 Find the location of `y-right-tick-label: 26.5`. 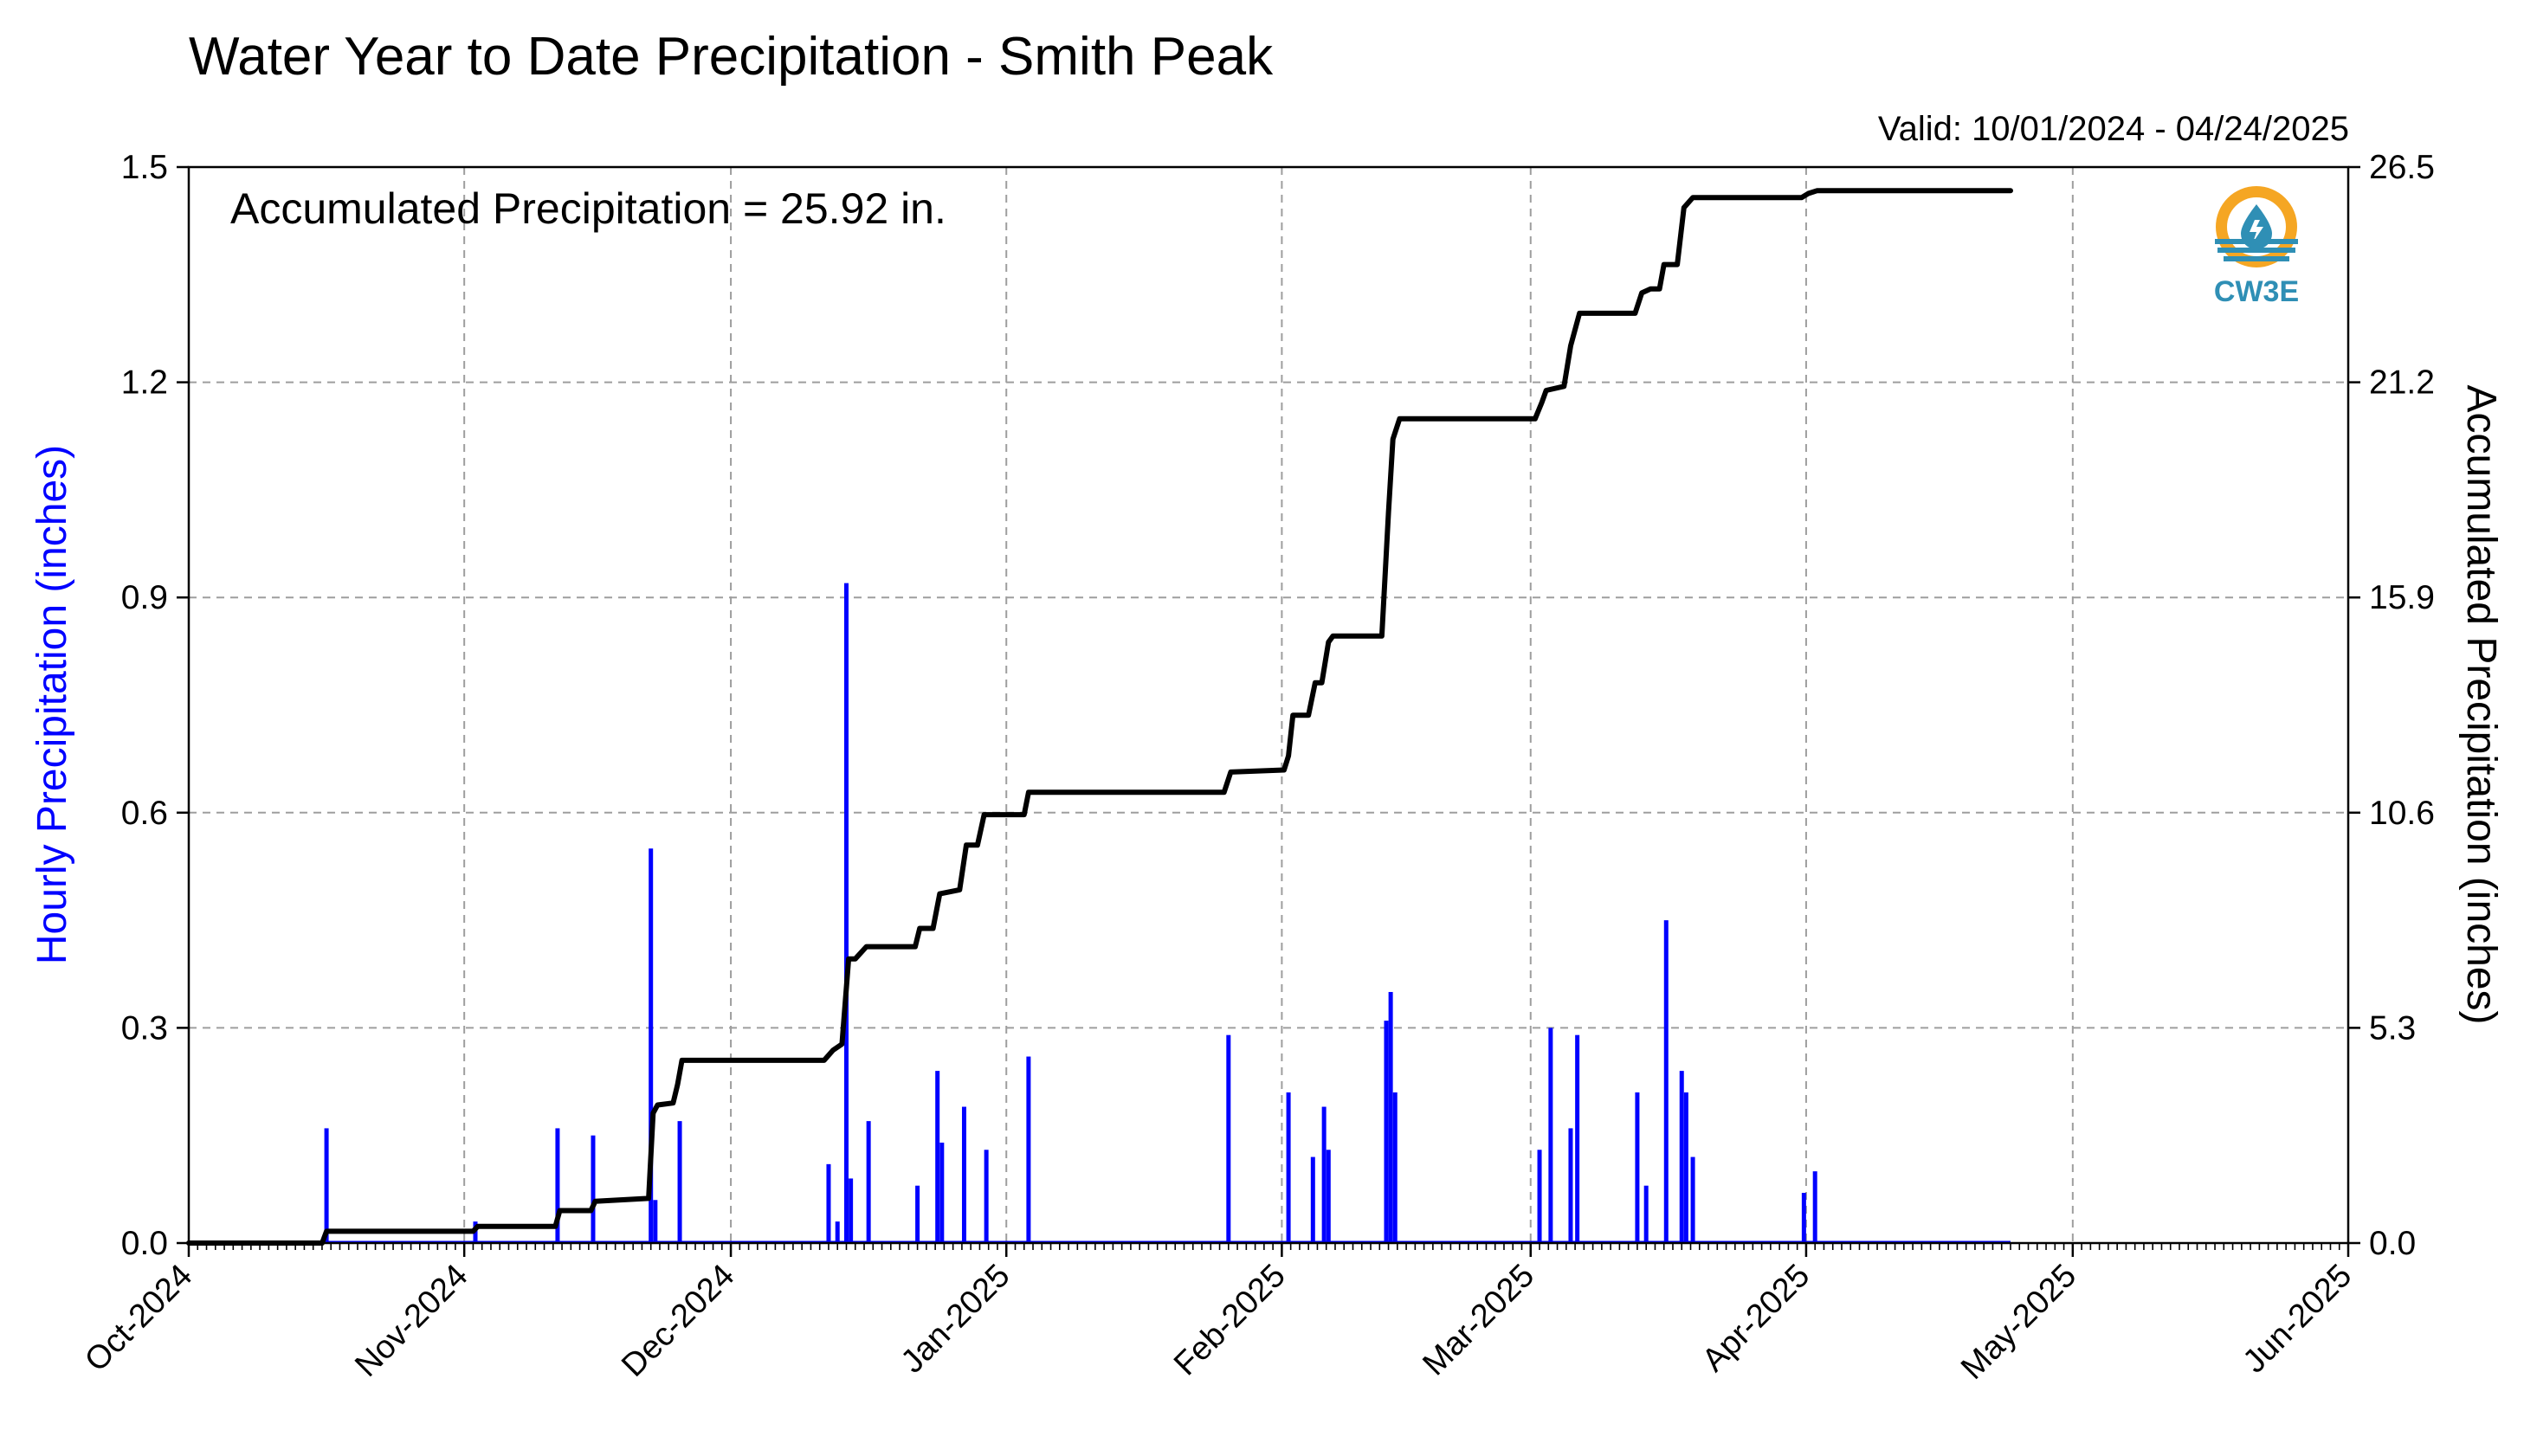

y-right-tick-label: 26.5 is located at coordinates (2402, 167).